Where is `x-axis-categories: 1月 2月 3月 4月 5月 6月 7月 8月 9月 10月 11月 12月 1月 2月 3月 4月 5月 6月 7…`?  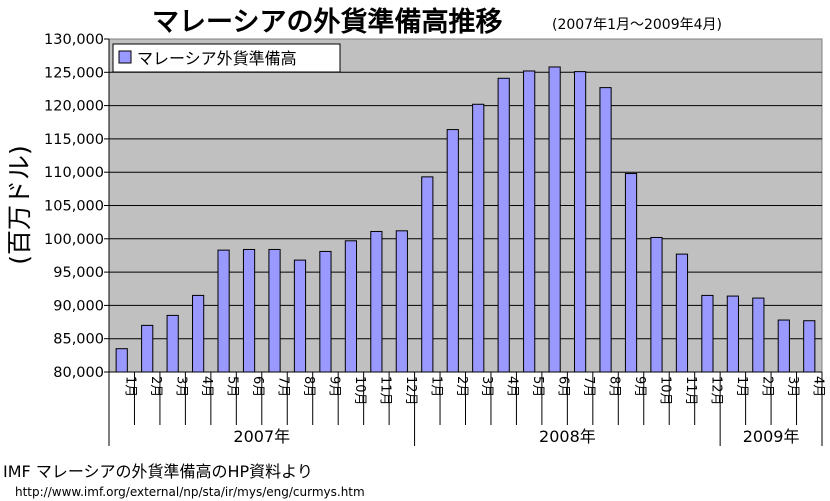 x-axis-categories: 1月 2月 3月 4月 5月 6月 7月 8月 9月 10月 11月 12月 1月 2月 3月 4月 5月 6月 7… is located at coordinates (466, 398).